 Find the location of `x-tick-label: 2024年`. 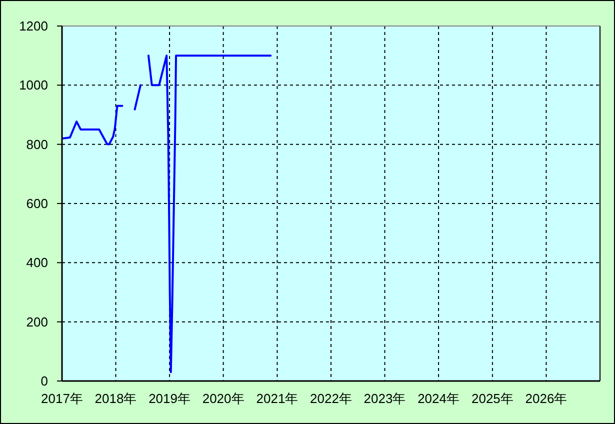

x-tick-label: 2024年 is located at coordinates (439, 398).